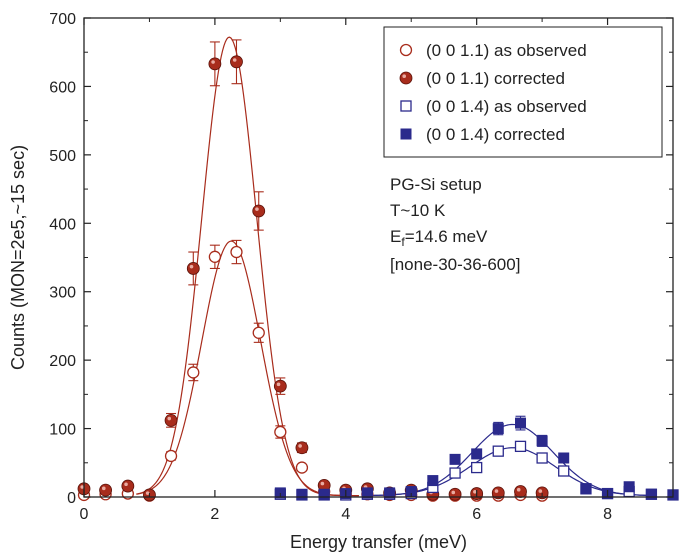 The height and width of the screenshot is (557, 683). Describe the element at coordinates (403, 242) in the screenshot. I see `annotation-ef-sub: f` at that location.